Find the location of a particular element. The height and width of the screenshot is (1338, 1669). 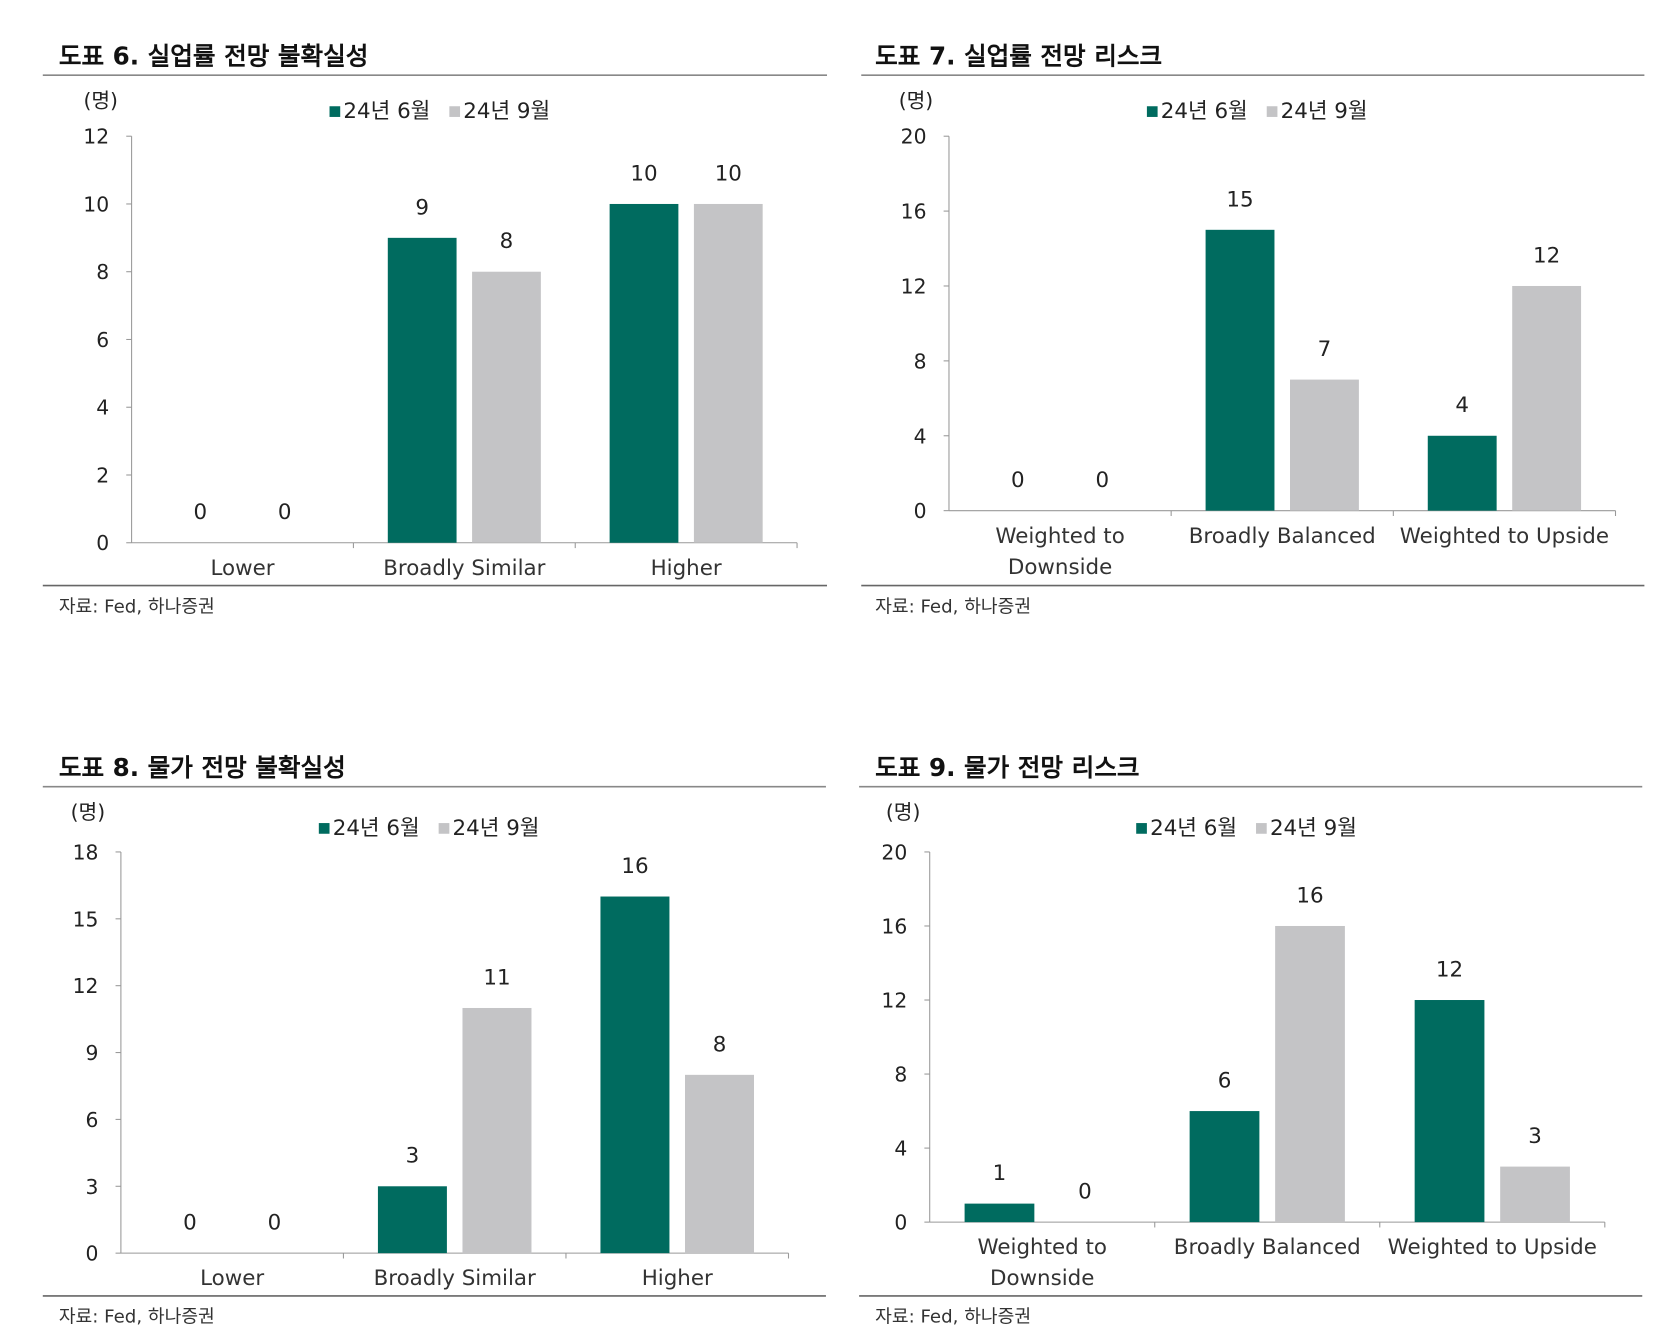

data-label: 6 is located at coordinates (1225, 1081).